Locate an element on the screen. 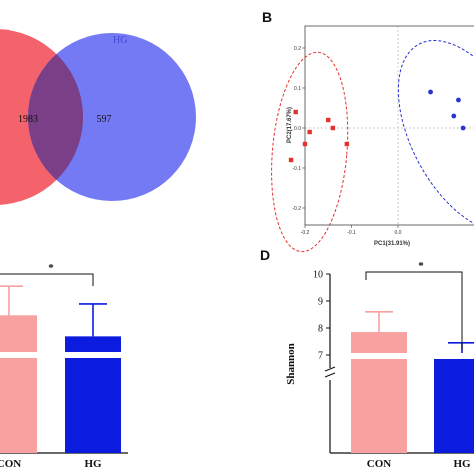 The width and height of the screenshot is (474, 474). pcoa-x-tick-label: -0.1 is located at coordinates (351, 233).